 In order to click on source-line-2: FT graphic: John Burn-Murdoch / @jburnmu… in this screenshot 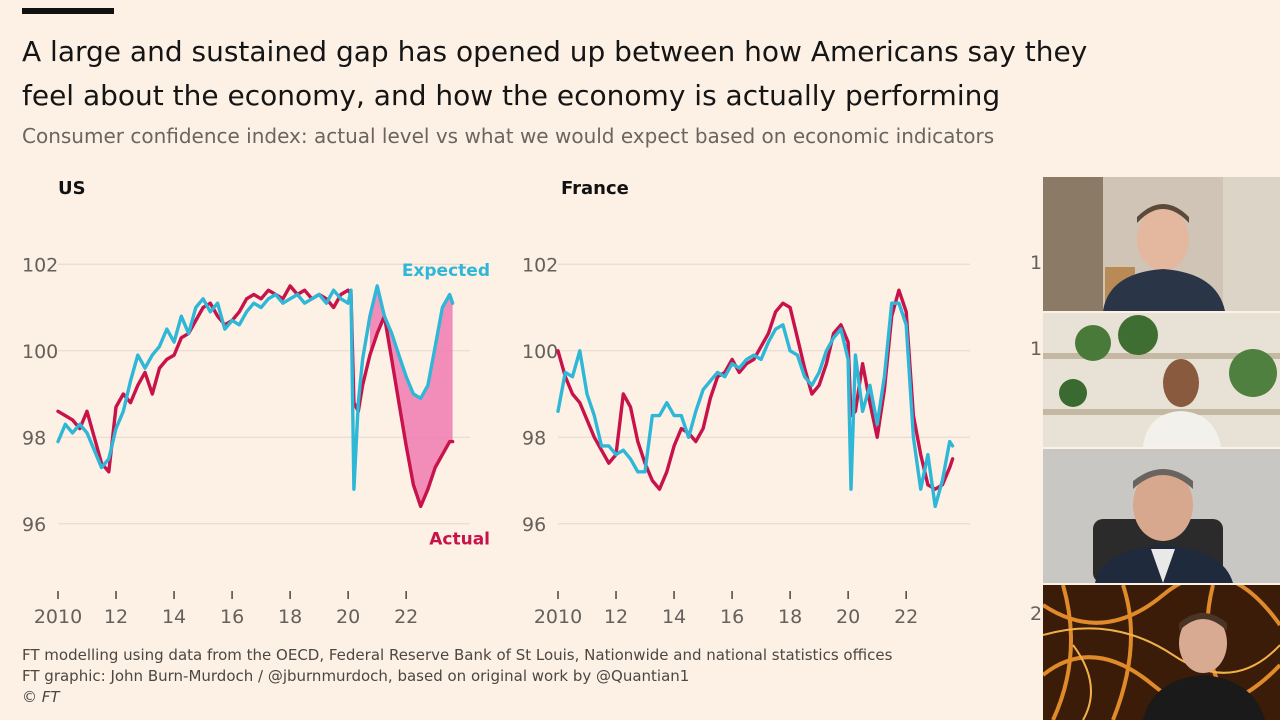, I will do `click(356, 676)`.